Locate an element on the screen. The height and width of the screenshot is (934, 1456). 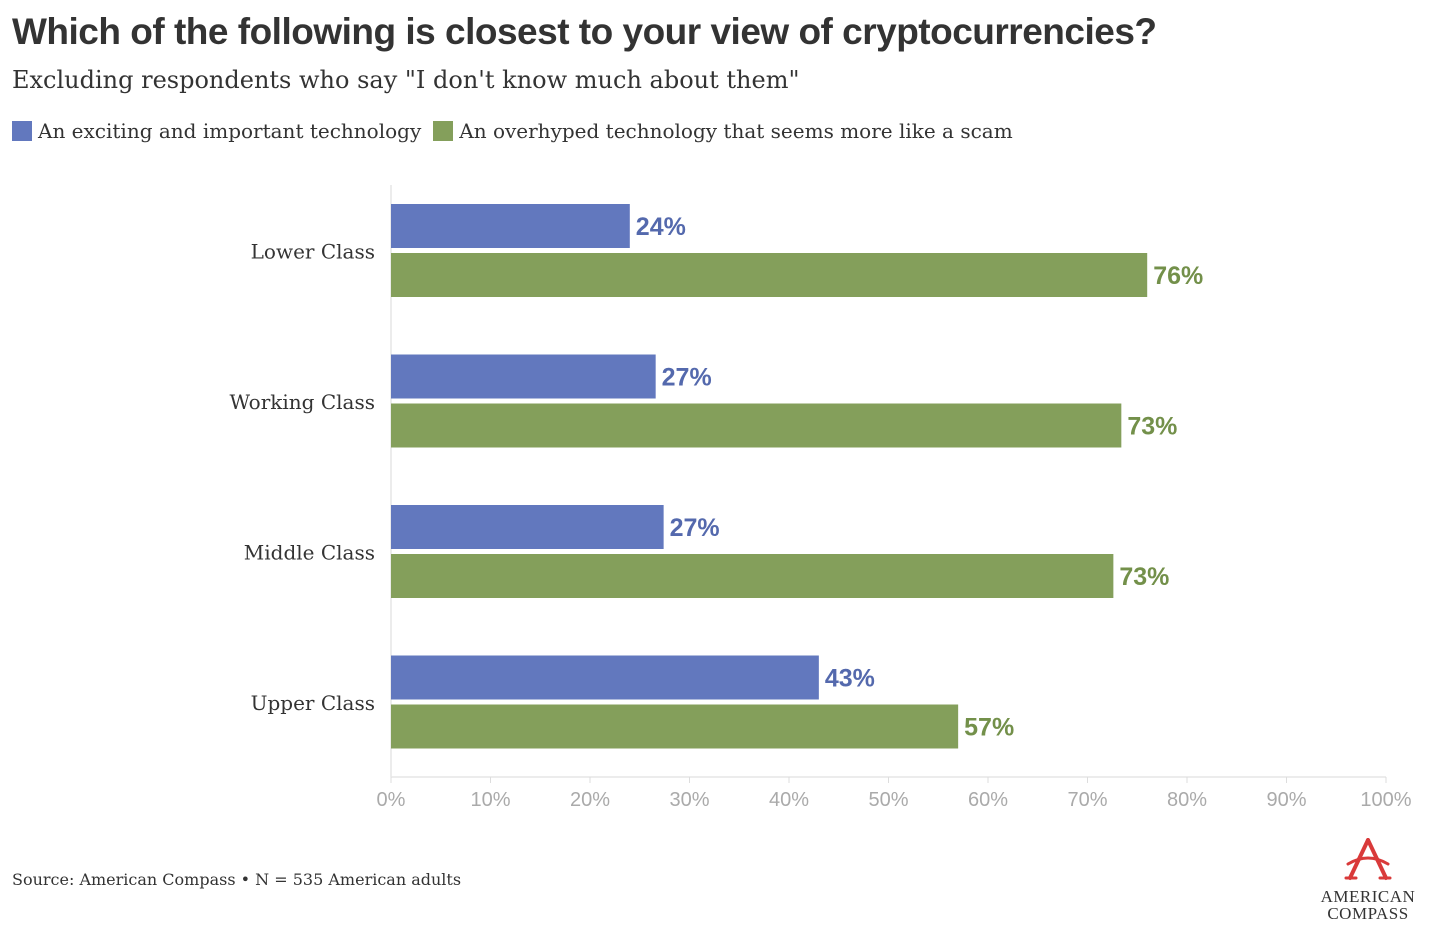
x-tick-label: 70% is located at coordinates (1087, 800).